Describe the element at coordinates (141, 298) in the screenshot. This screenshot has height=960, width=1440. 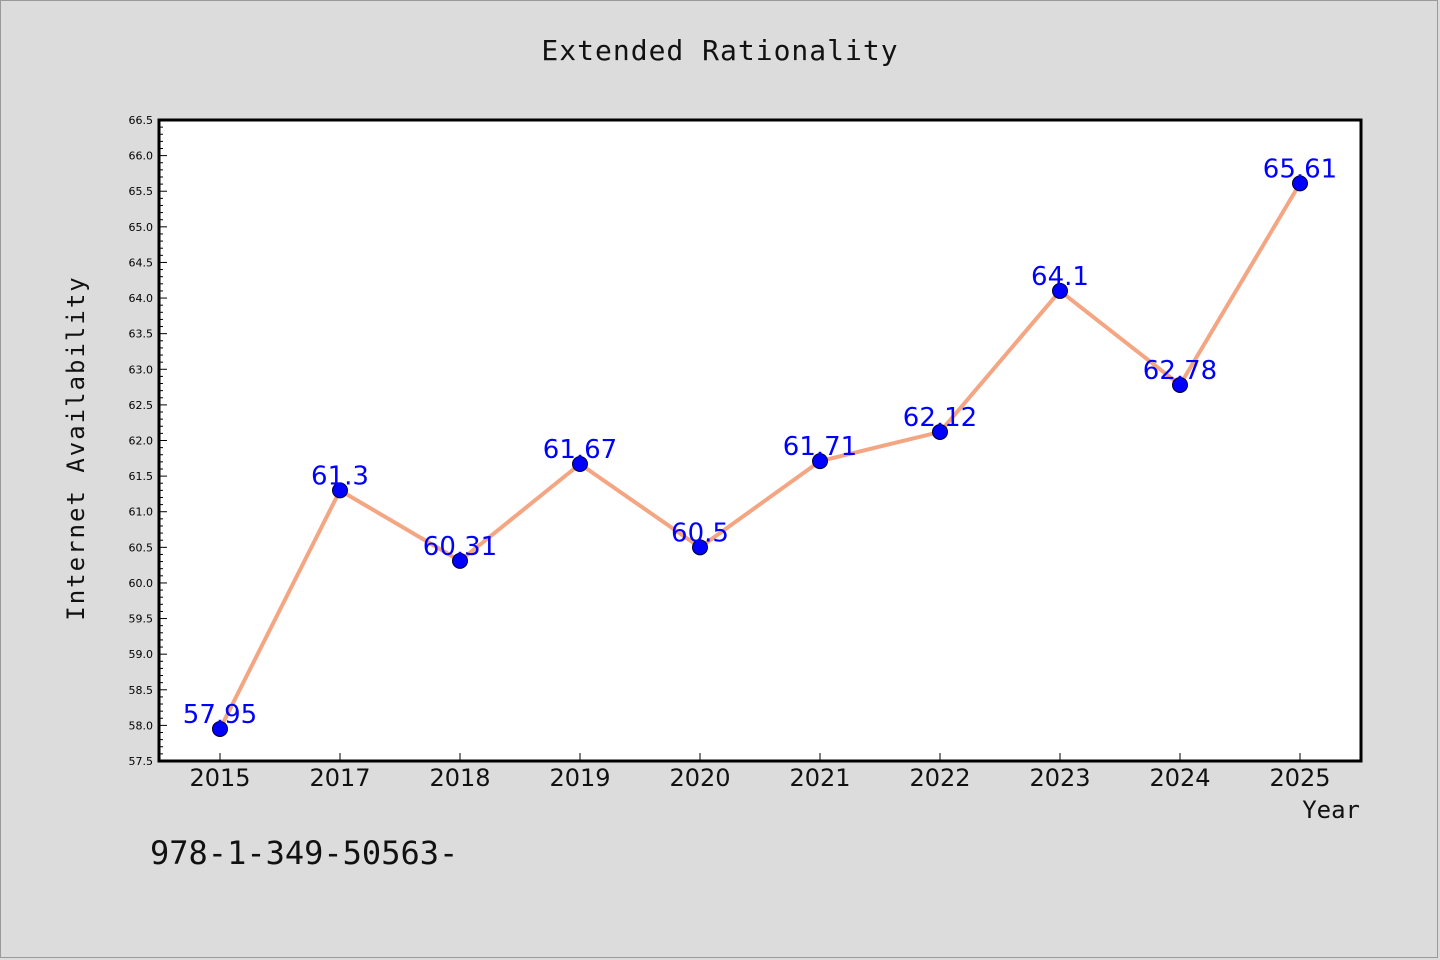
I see `y-tick-label: 64.0` at that location.